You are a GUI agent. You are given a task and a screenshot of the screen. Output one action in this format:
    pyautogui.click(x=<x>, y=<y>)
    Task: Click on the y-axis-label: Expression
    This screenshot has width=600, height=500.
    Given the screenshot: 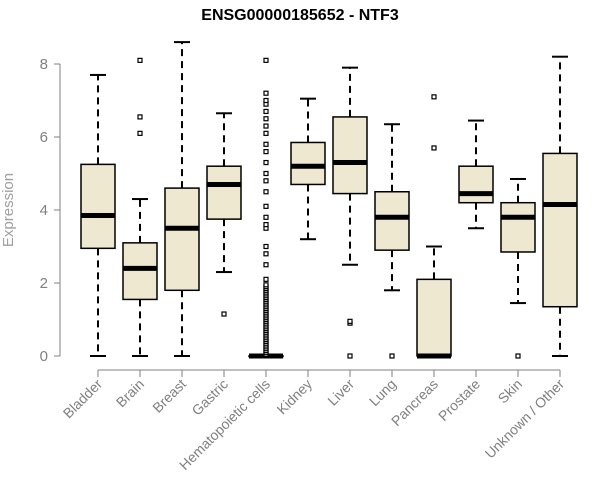 What is the action you would take?
    pyautogui.click(x=8, y=210)
    